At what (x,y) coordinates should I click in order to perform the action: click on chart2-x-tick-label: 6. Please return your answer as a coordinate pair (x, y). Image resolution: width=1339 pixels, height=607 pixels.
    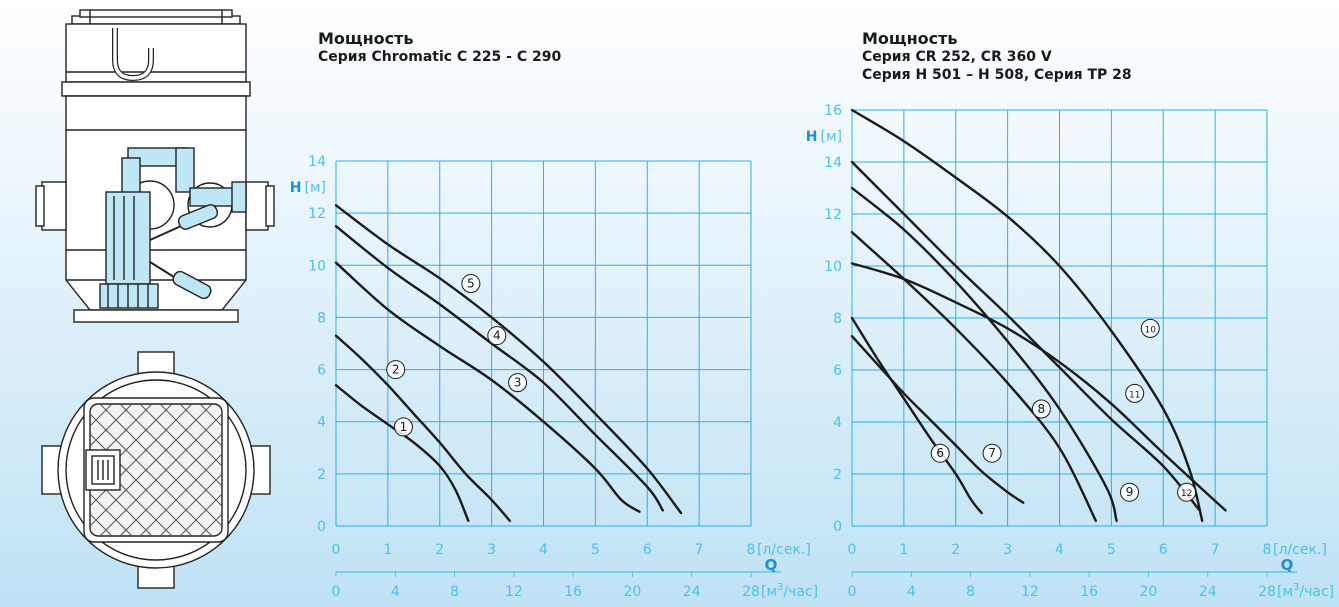
    Looking at the image, I should click on (1163, 550).